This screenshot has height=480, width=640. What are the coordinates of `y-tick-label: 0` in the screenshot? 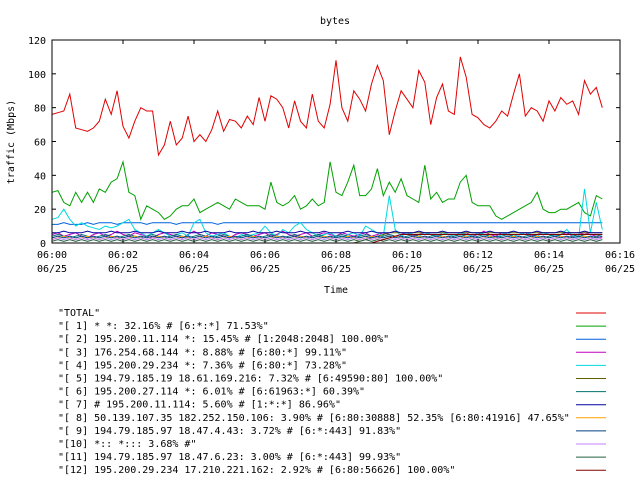 It's located at (43, 244).